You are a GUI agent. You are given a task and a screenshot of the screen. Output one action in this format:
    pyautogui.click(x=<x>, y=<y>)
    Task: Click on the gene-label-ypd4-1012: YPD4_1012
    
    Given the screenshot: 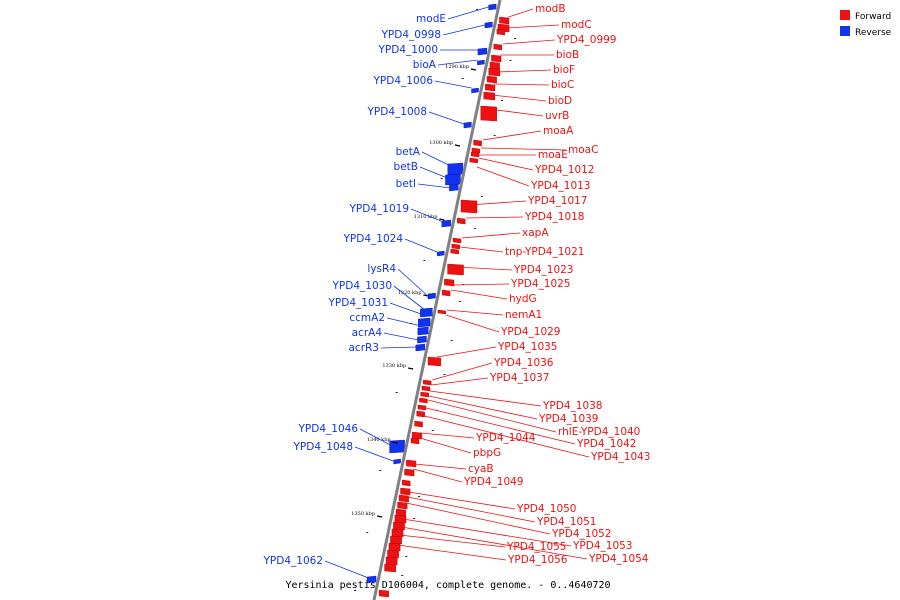 What is the action you would take?
    pyautogui.click(x=564, y=170)
    